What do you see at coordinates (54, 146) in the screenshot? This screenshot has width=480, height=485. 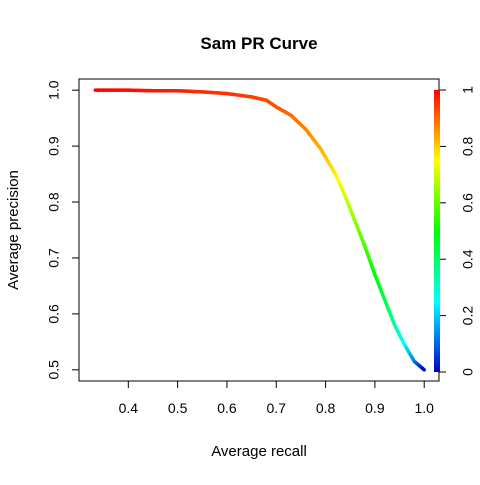 I see `y-tick-label: 0.9` at bounding box center [54, 146].